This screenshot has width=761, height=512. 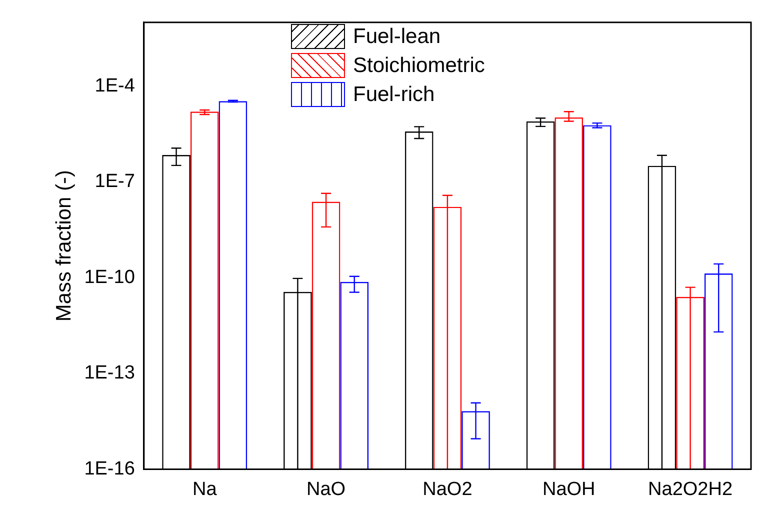 What do you see at coordinates (326, 489) in the screenshot?
I see `x-tick-label: NaO` at bounding box center [326, 489].